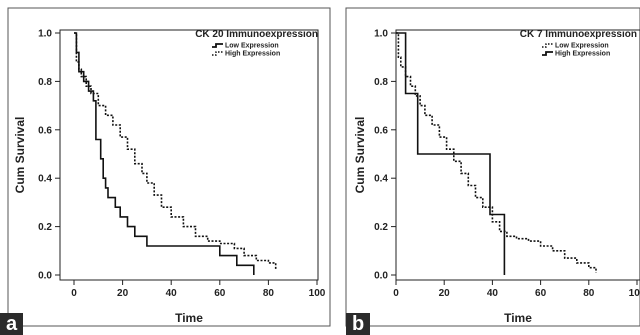 The height and width of the screenshot is (335, 640). Describe the element at coordinates (20, 155) in the screenshot. I see `chart-a-y-axis-label: Cum Survival` at that location.